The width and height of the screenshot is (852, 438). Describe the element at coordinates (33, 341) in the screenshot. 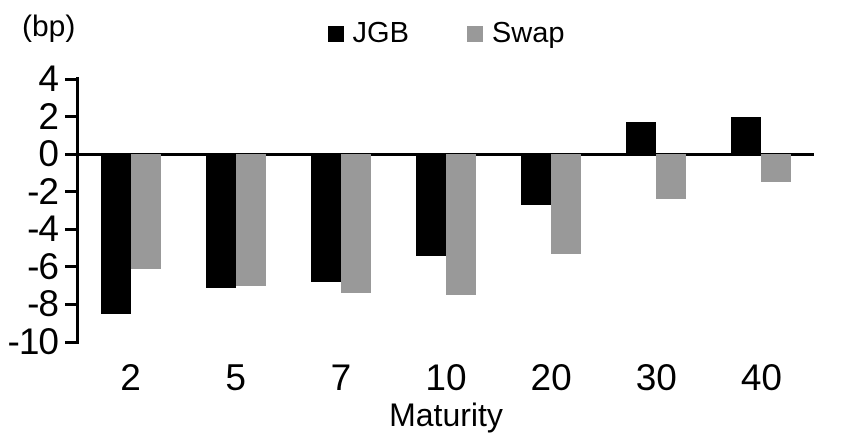

I see `y-tick-label: -10` at that location.